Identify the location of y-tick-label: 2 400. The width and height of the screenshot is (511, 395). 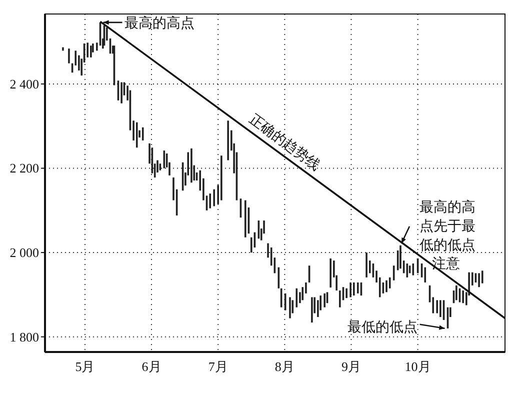
(24, 84).